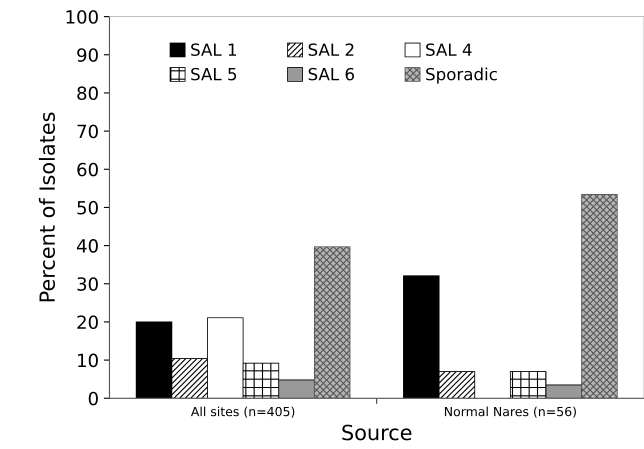  I want to click on legend-label: SAL 4, so click(449, 49).